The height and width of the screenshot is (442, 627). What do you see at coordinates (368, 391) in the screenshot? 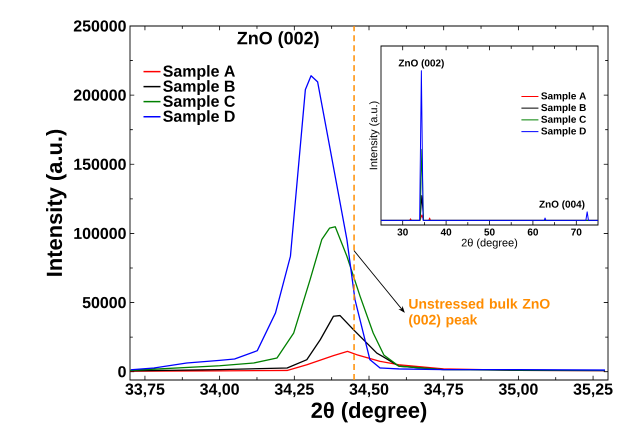
I see `x-tick-label: 34,50` at bounding box center [368, 391].